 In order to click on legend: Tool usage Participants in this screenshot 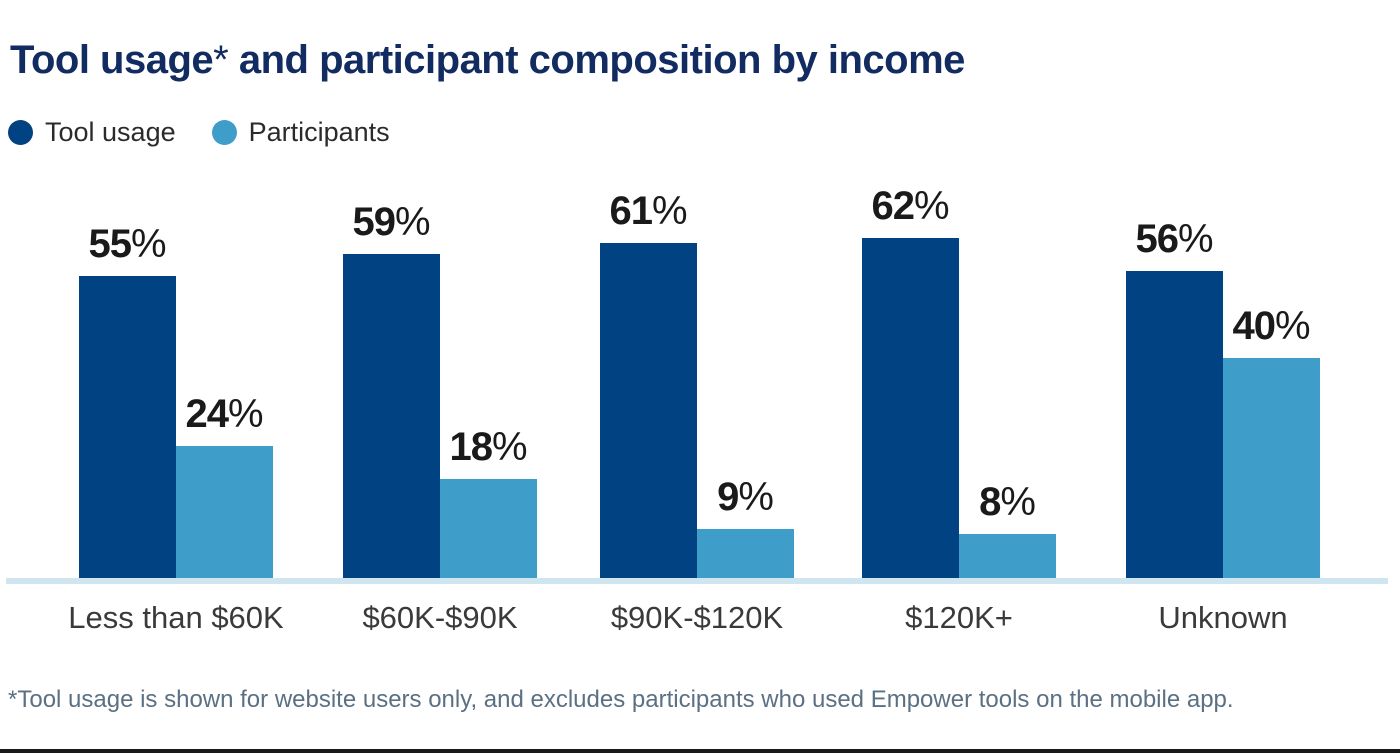, I will do `click(199, 132)`.